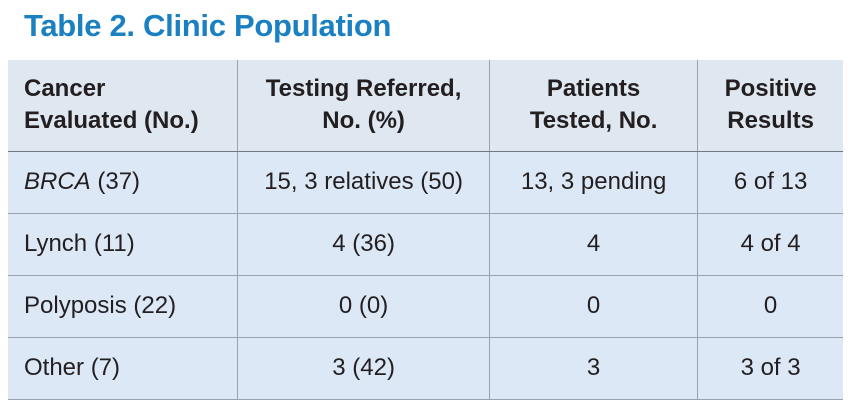  What do you see at coordinates (111, 121) in the screenshot?
I see `header-line: Evaluated (No.)` at bounding box center [111, 121].